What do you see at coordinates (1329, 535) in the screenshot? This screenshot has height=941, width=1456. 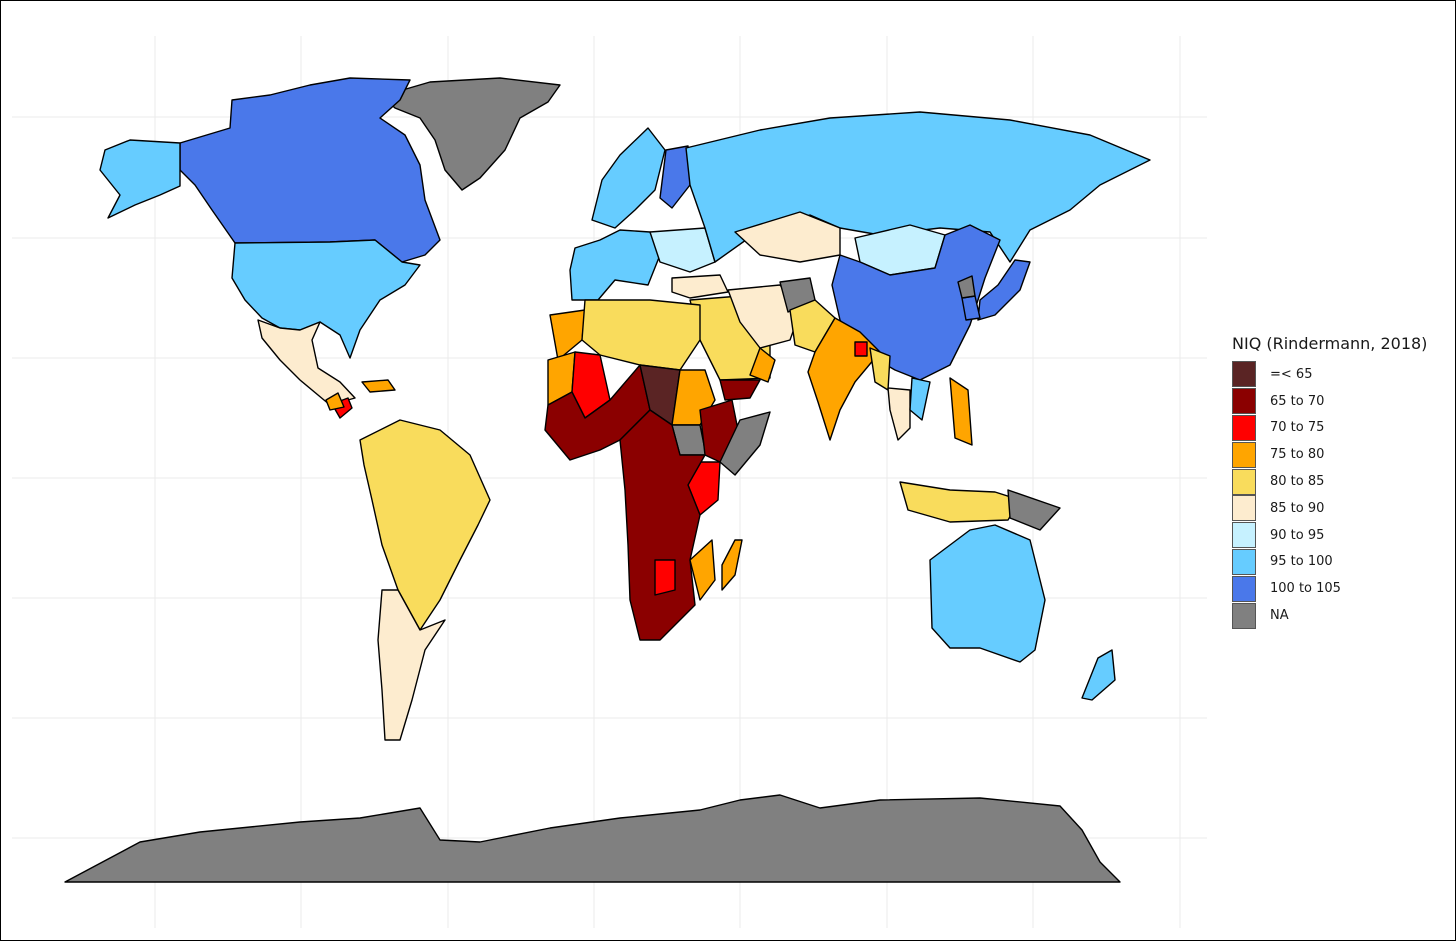 I see `legend-item-90_95: 90 to 95` at bounding box center [1329, 535].